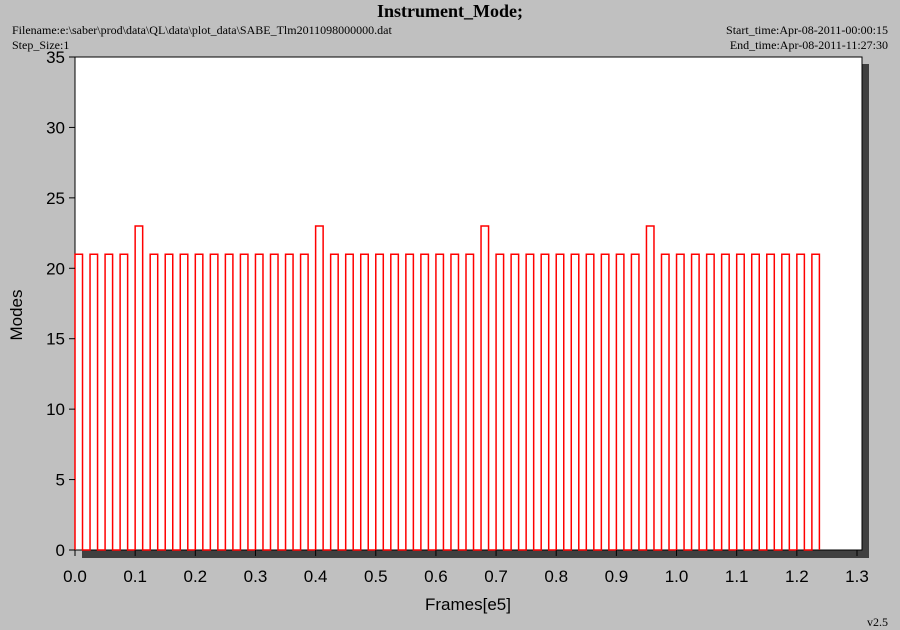 Image resolution: width=900 pixels, height=630 pixels. What do you see at coordinates (16, 314) in the screenshot?
I see `y-axis-label: Modes` at bounding box center [16, 314].